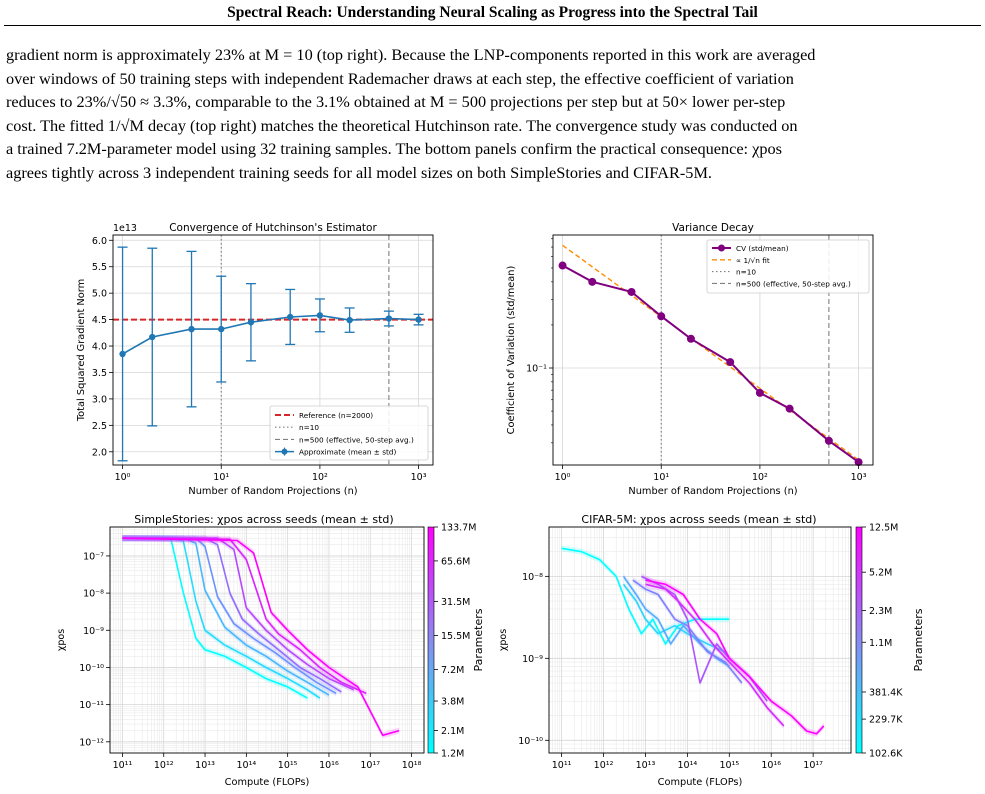  I want to click on series-line-15.5M, so click(232, 615).